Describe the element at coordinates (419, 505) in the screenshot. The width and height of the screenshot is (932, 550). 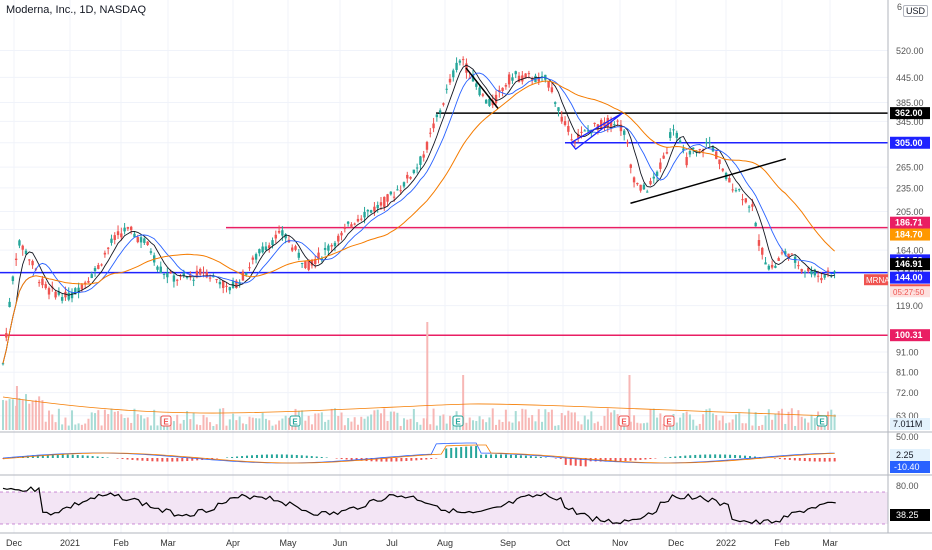
I see `rsi-line` at that location.